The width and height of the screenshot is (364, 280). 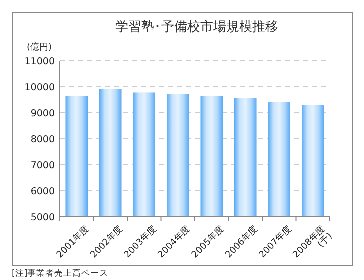 I want to click on y-tick-label: 11000, so click(x=39, y=62).